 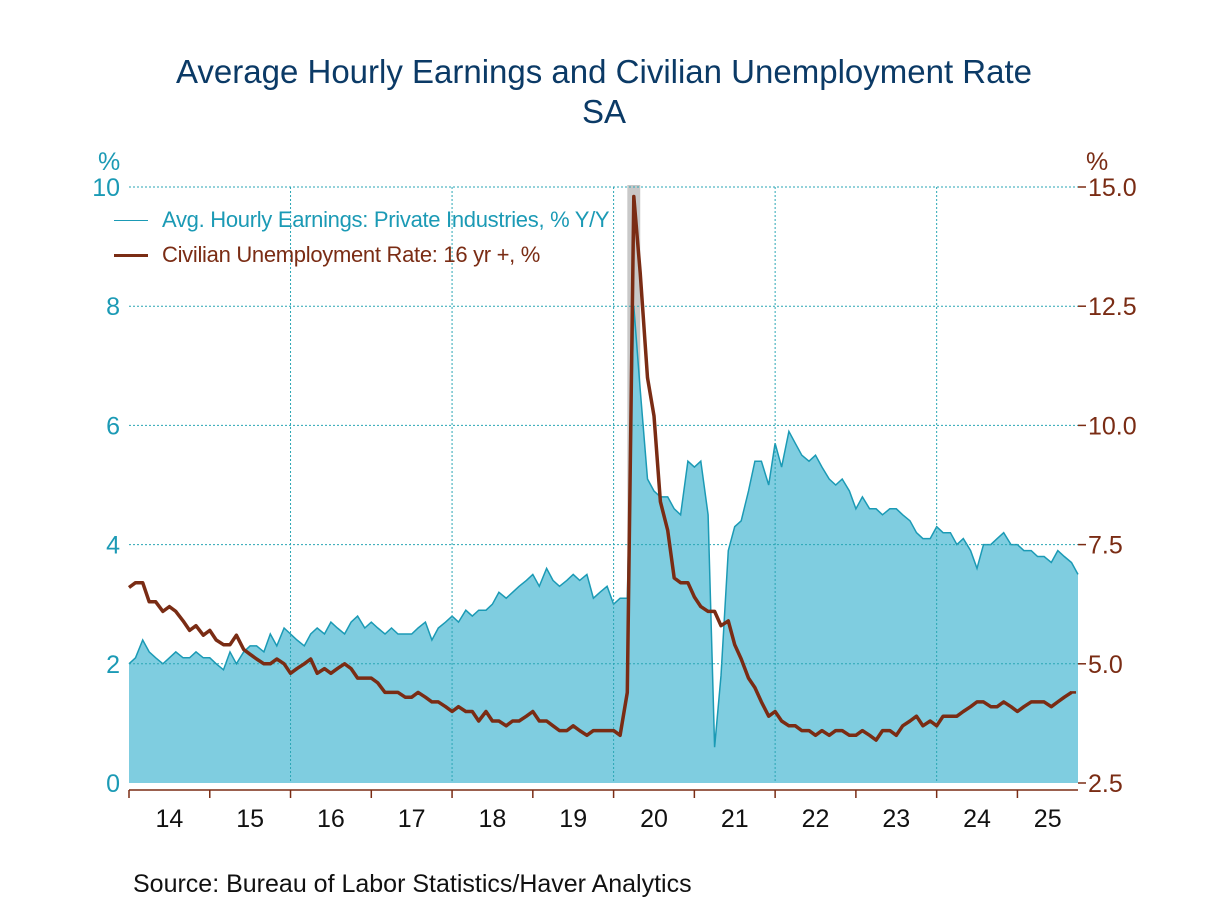 What do you see at coordinates (816, 819) in the screenshot?
I see `x-tick-label: 22` at bounding box center [816, 819].